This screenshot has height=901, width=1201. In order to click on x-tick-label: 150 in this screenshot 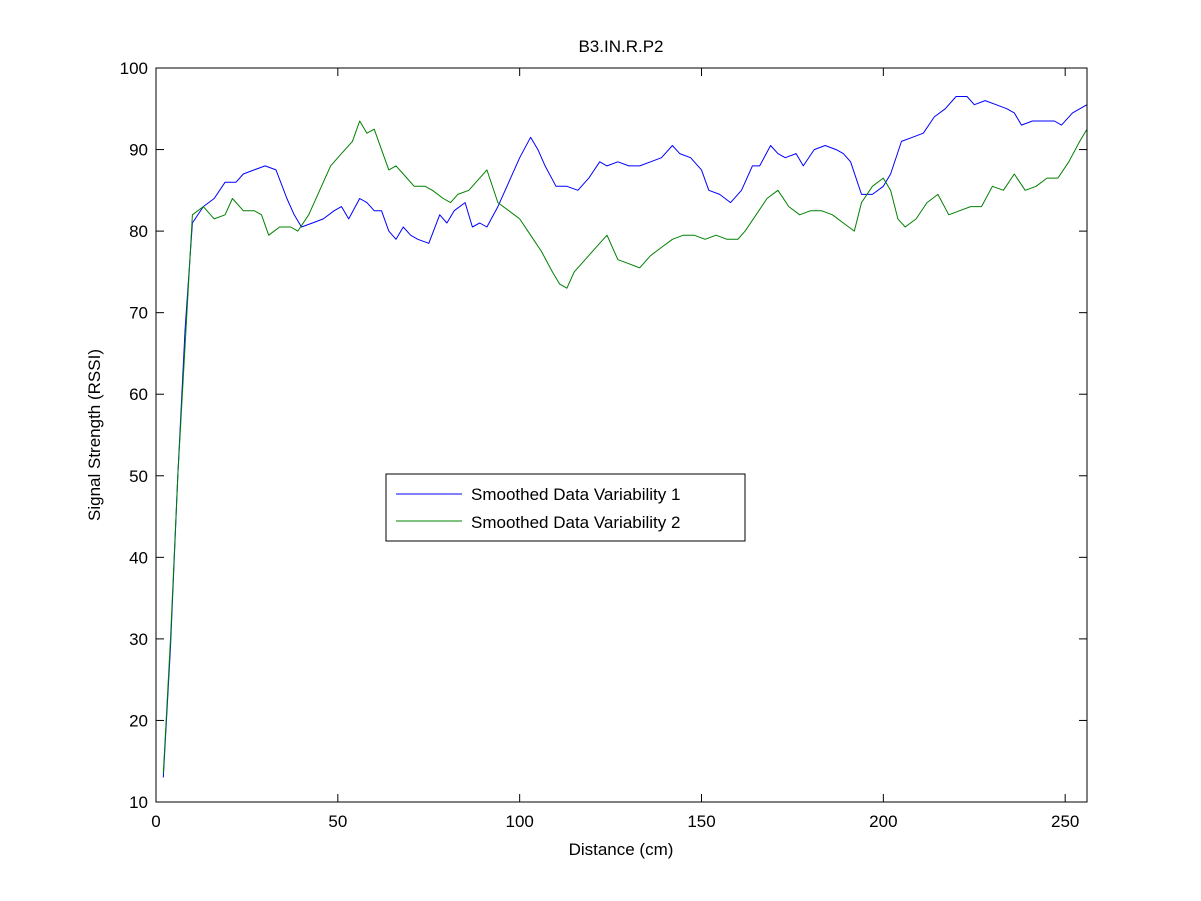, I will do `click(701, 821)`.